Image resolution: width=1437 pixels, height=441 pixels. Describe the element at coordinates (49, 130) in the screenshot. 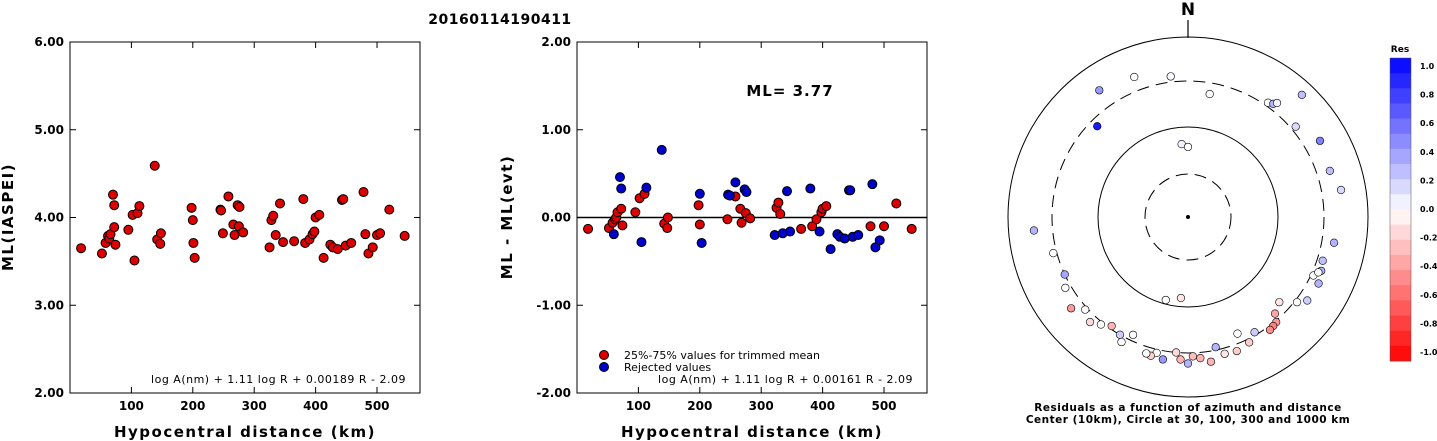

I see `y-tick-label: 5.00` at that location.